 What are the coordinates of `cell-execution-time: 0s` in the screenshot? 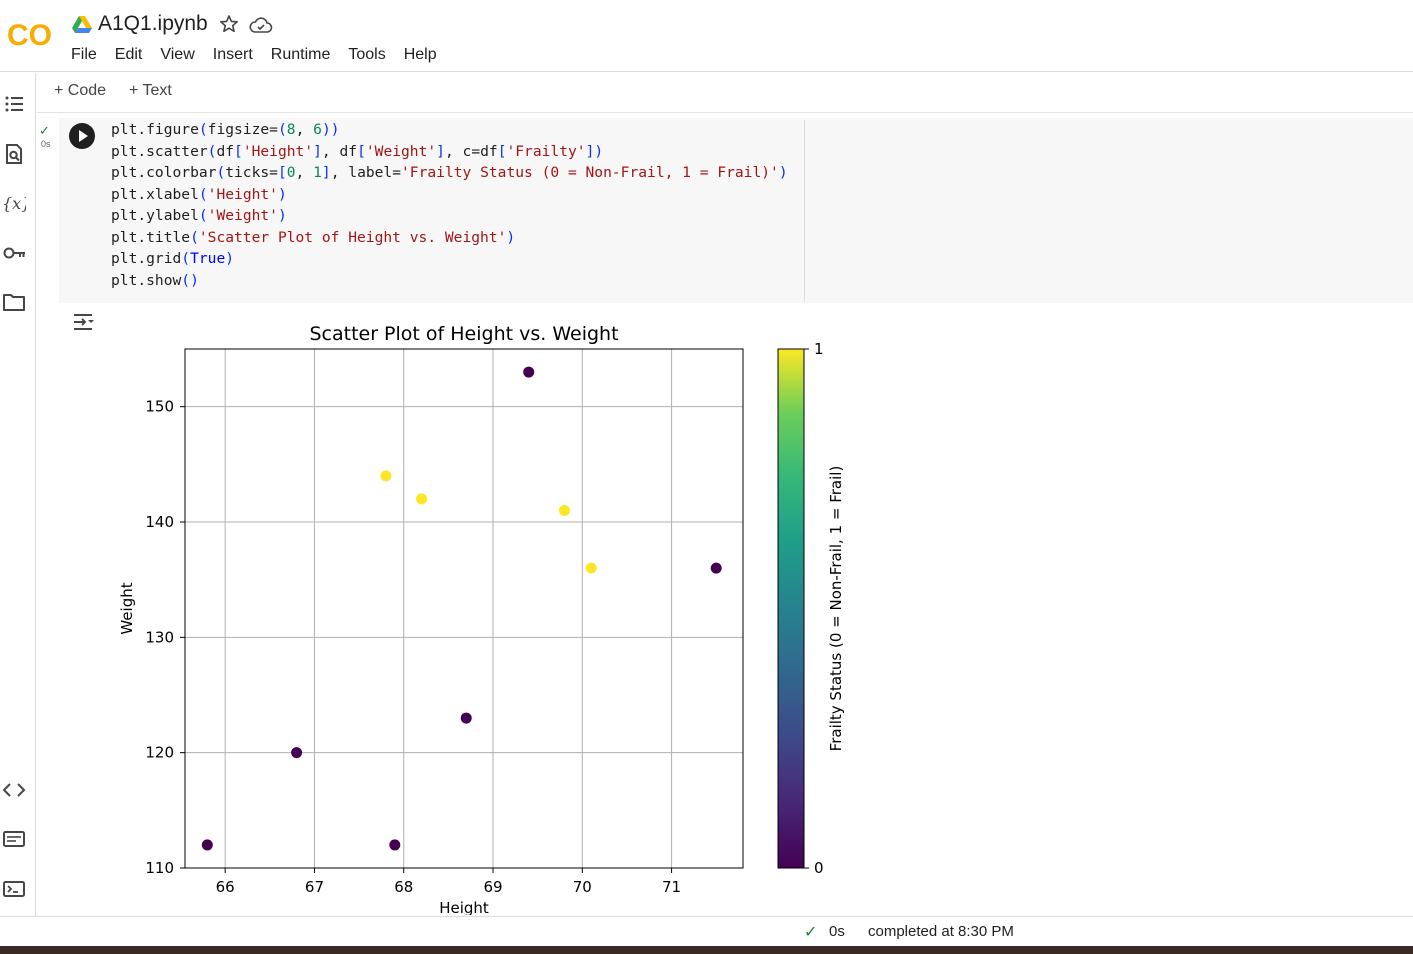 It's located at (46, 144).